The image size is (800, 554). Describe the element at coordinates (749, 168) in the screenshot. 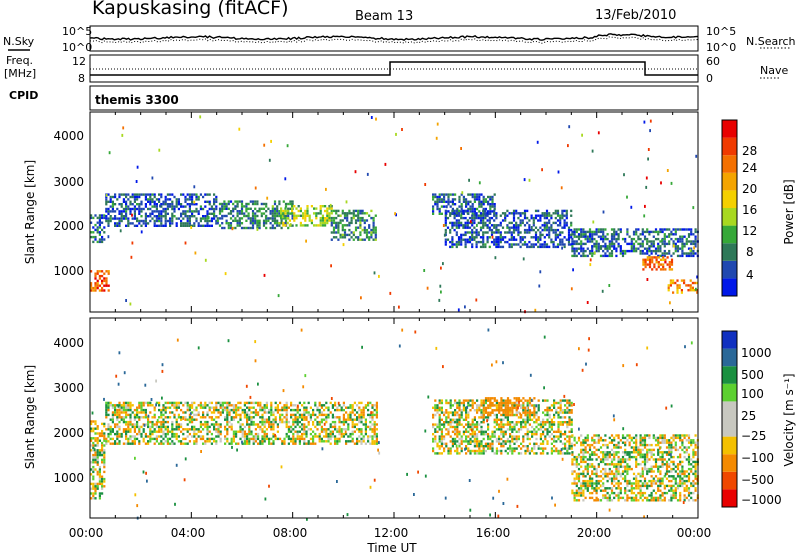

I see `power-bar-tick-24: 24` at that location.